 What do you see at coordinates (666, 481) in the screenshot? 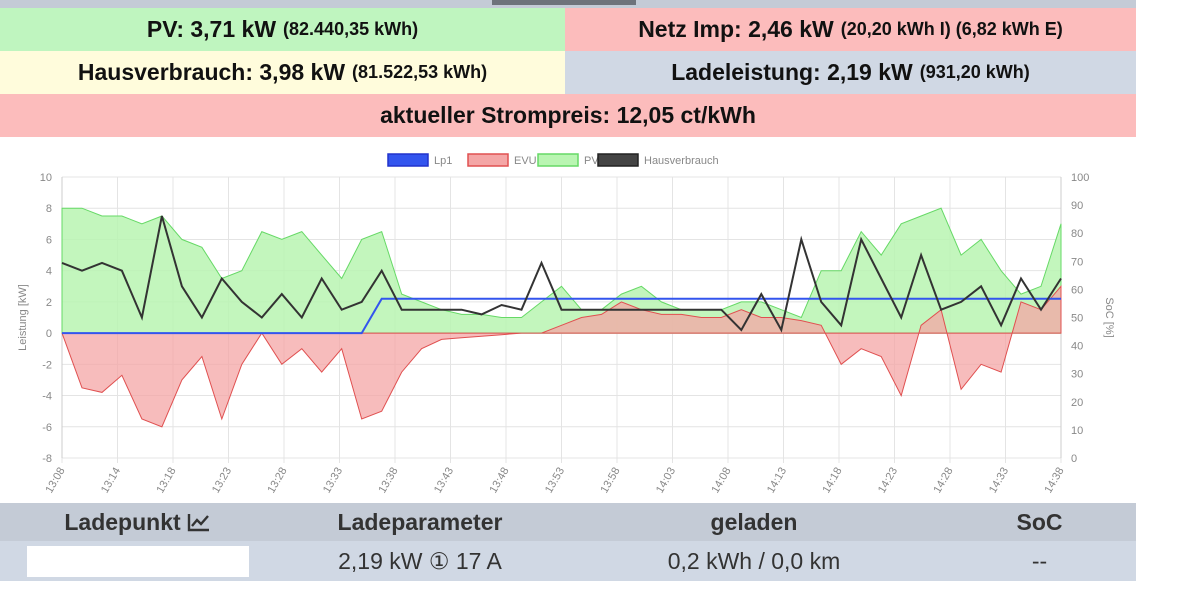
I see `x-tick-label: 14:03` at bounding box center [666, 481].